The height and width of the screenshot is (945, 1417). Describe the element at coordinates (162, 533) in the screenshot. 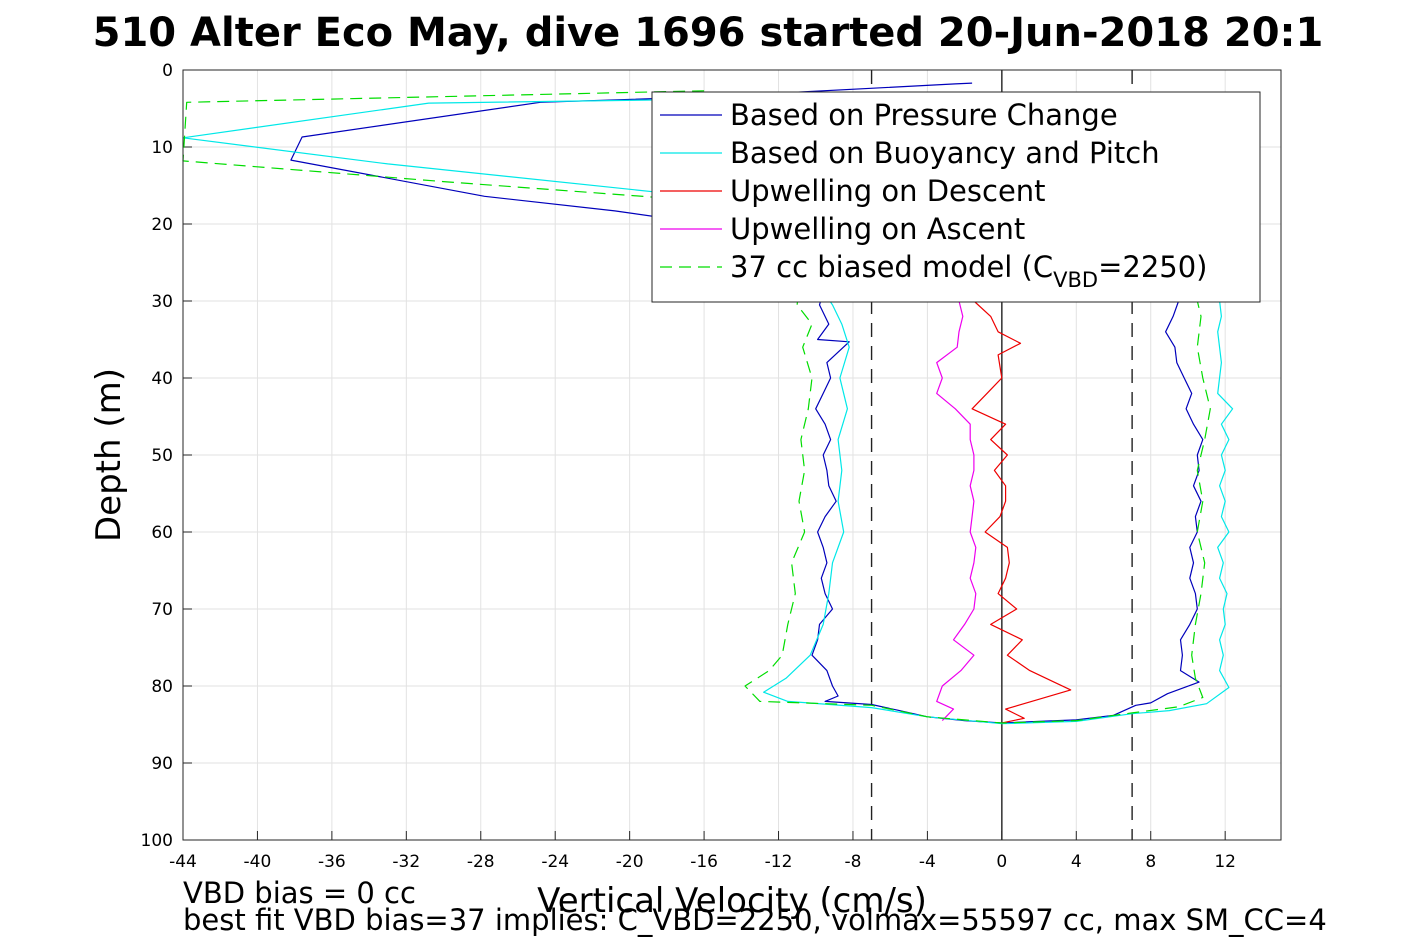

I see `y-tick-label: 60` at that location.